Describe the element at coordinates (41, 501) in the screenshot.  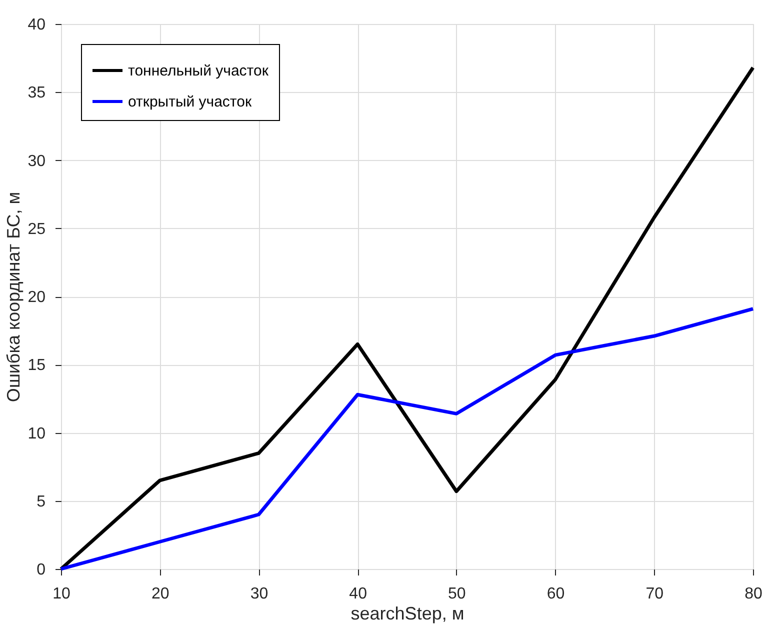
I see `y-tick-label: 5` at that location.